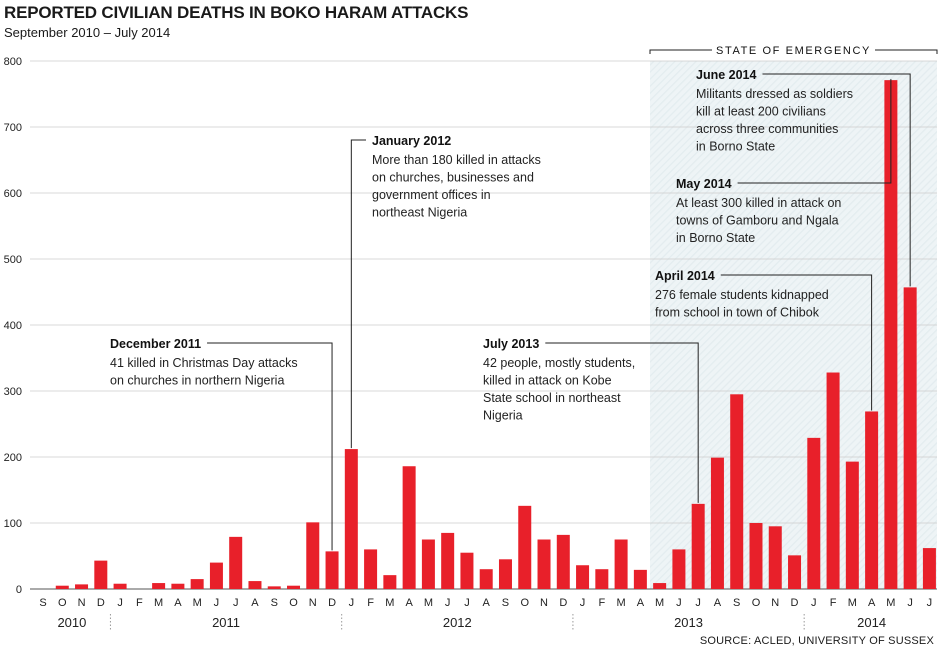  What do you see at coordinates (431, 195) in the screenshot?
I see `annotation-text: government offices in` at bounding box center [431, 195].